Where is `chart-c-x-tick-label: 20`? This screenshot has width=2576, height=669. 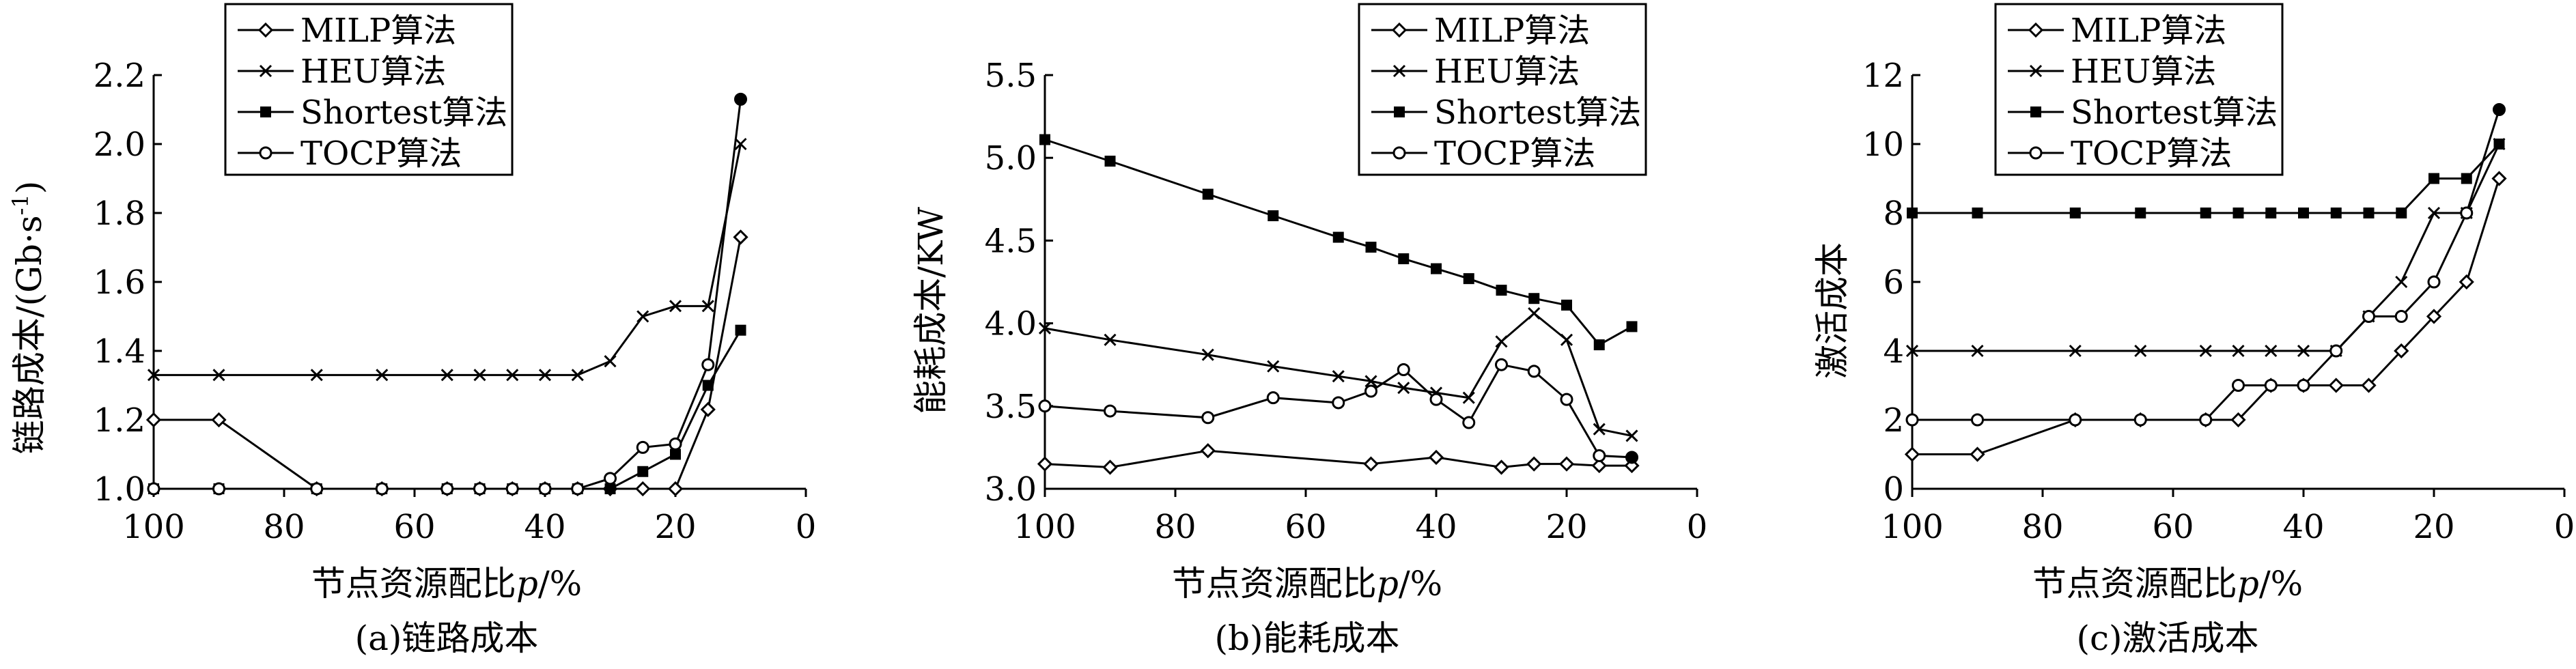 chart-c-x-tick-label: 20 is located at coordinates (2433, 527).